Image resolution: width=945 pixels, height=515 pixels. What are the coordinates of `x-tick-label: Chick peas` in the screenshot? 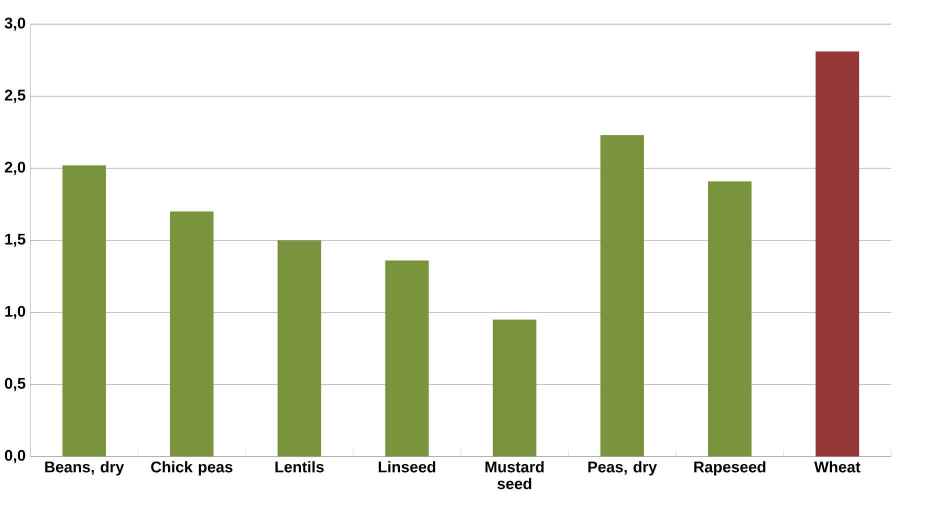 It's located at (191, 468).